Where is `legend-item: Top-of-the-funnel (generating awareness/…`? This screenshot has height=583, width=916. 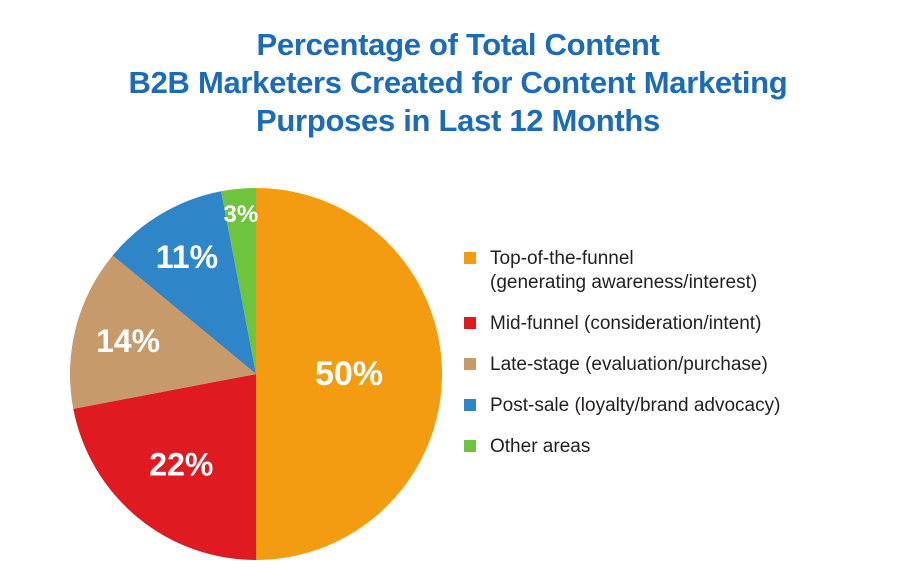
legend-item: Top-of-the-funnel (generating awareness/… is located at coordinates (622, 271).